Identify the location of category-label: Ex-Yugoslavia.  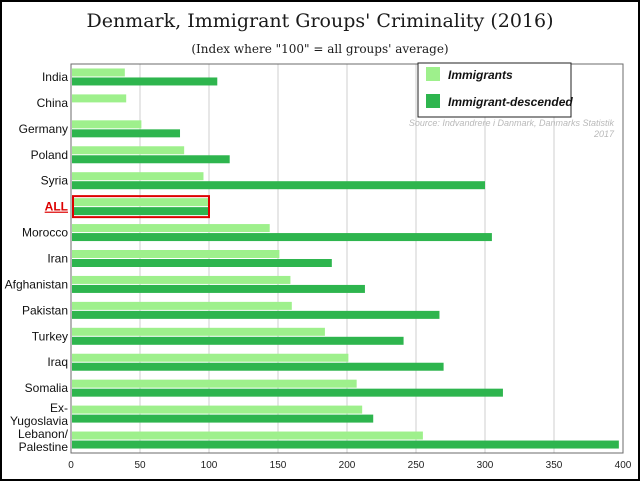
(39, 414).